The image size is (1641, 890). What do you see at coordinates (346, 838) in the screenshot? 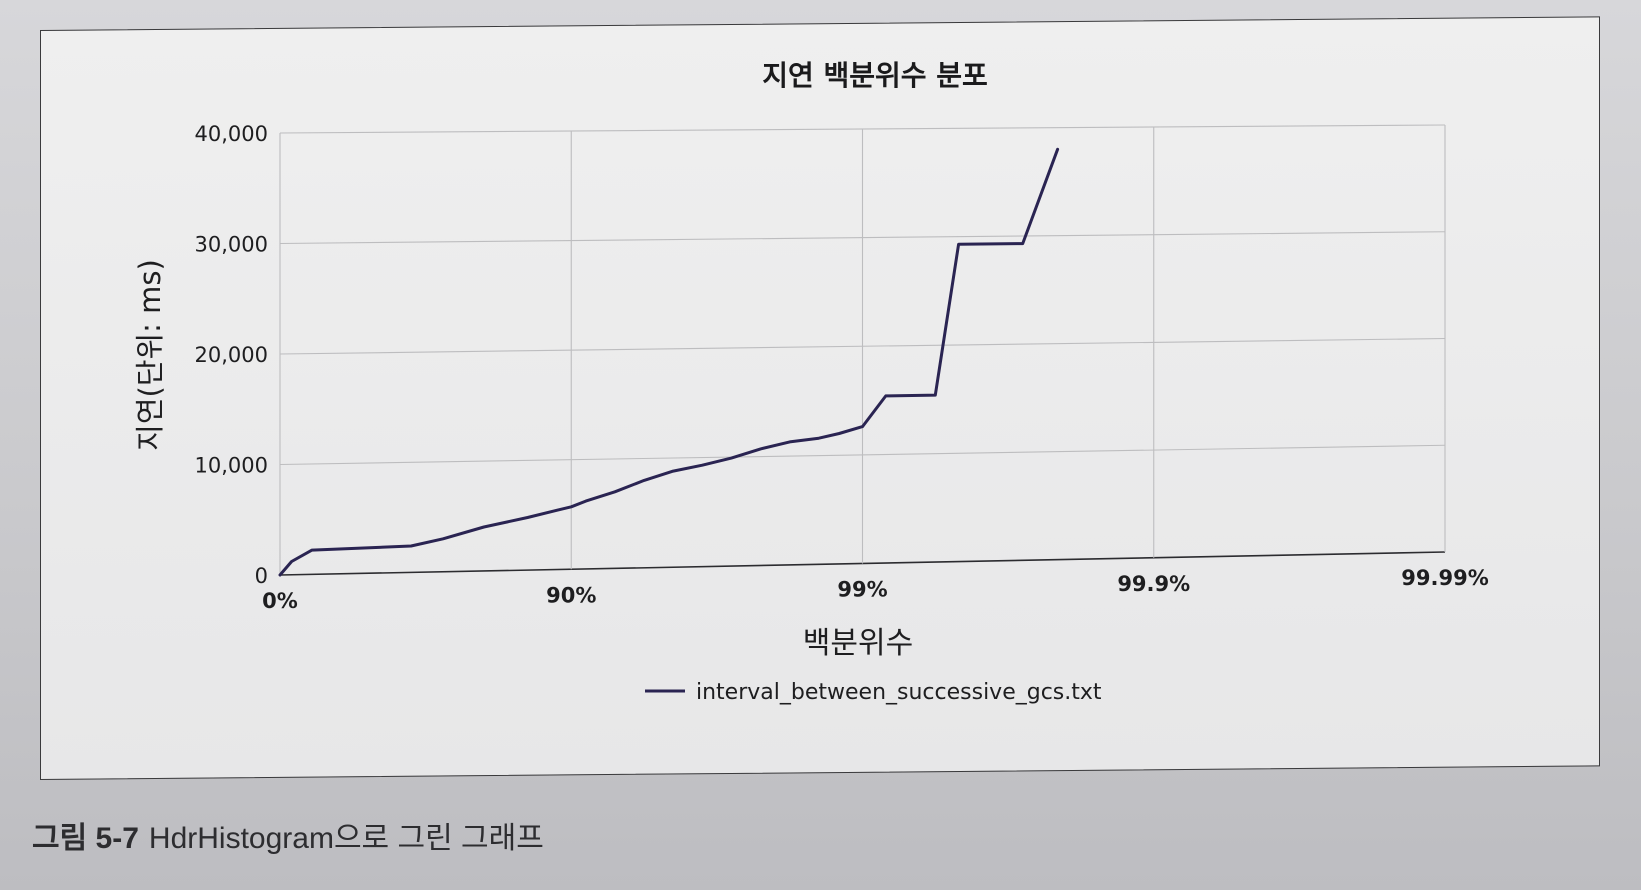
I see `figure-caption-text: HdrHistogram으로 그린 그래프` at bounding box center [346, 838].